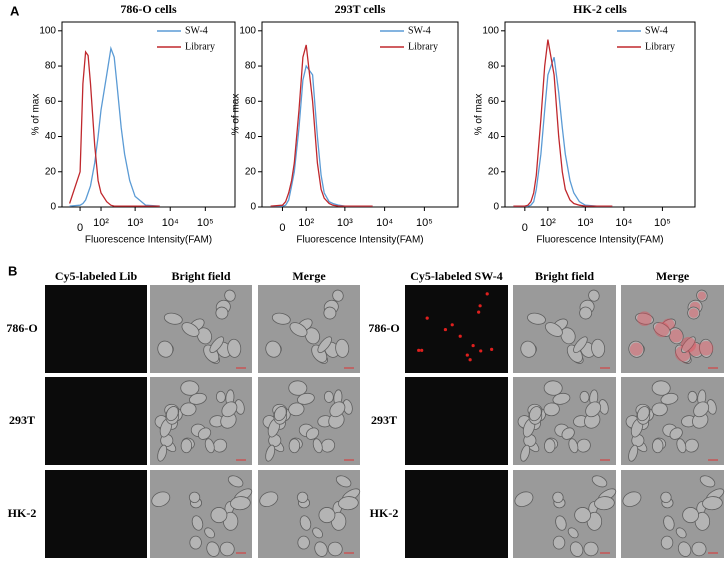  Describe the element at coordinates (623, 223) in the screenshot. I see `x-tick-label: 10⁴` at that location.